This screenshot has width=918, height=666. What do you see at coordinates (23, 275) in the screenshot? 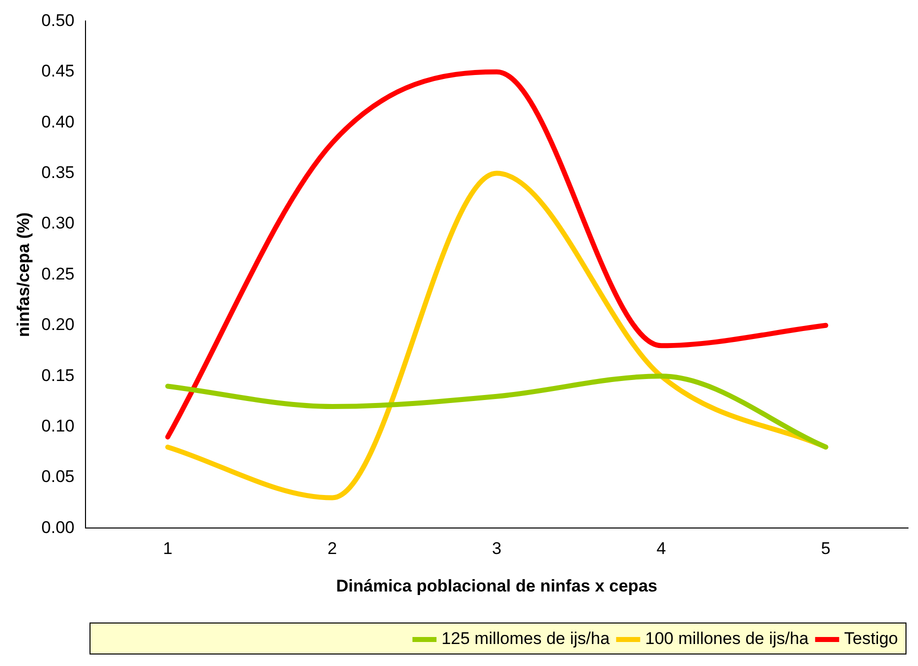
I see `y-axis-title: ninfas/cepa (%)` at bounding box center [23, 275].